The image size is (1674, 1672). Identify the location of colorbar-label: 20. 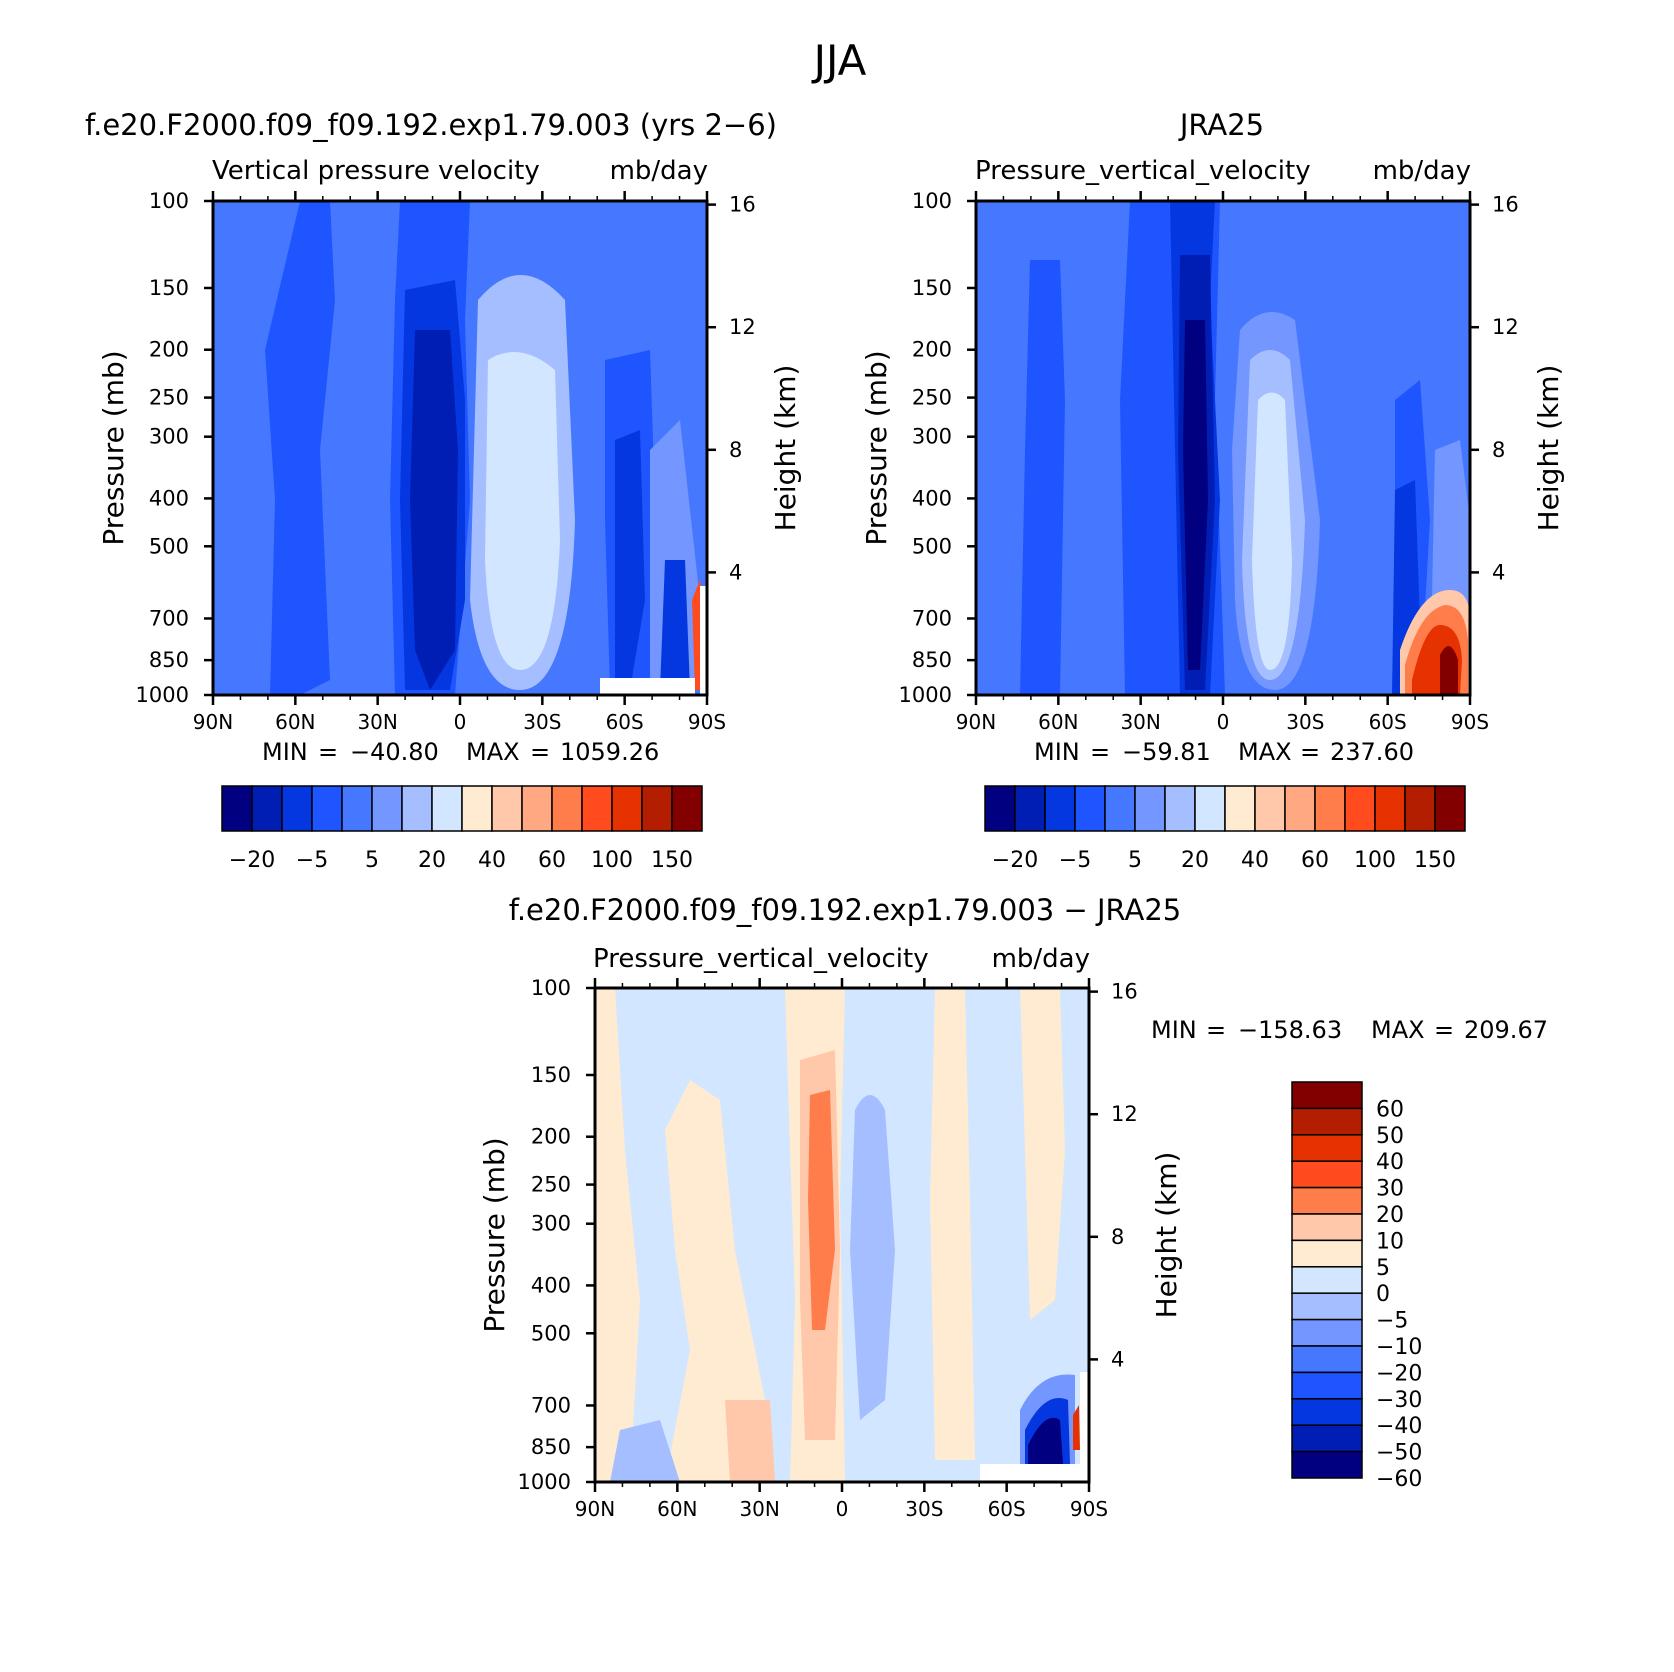
(432, 860).